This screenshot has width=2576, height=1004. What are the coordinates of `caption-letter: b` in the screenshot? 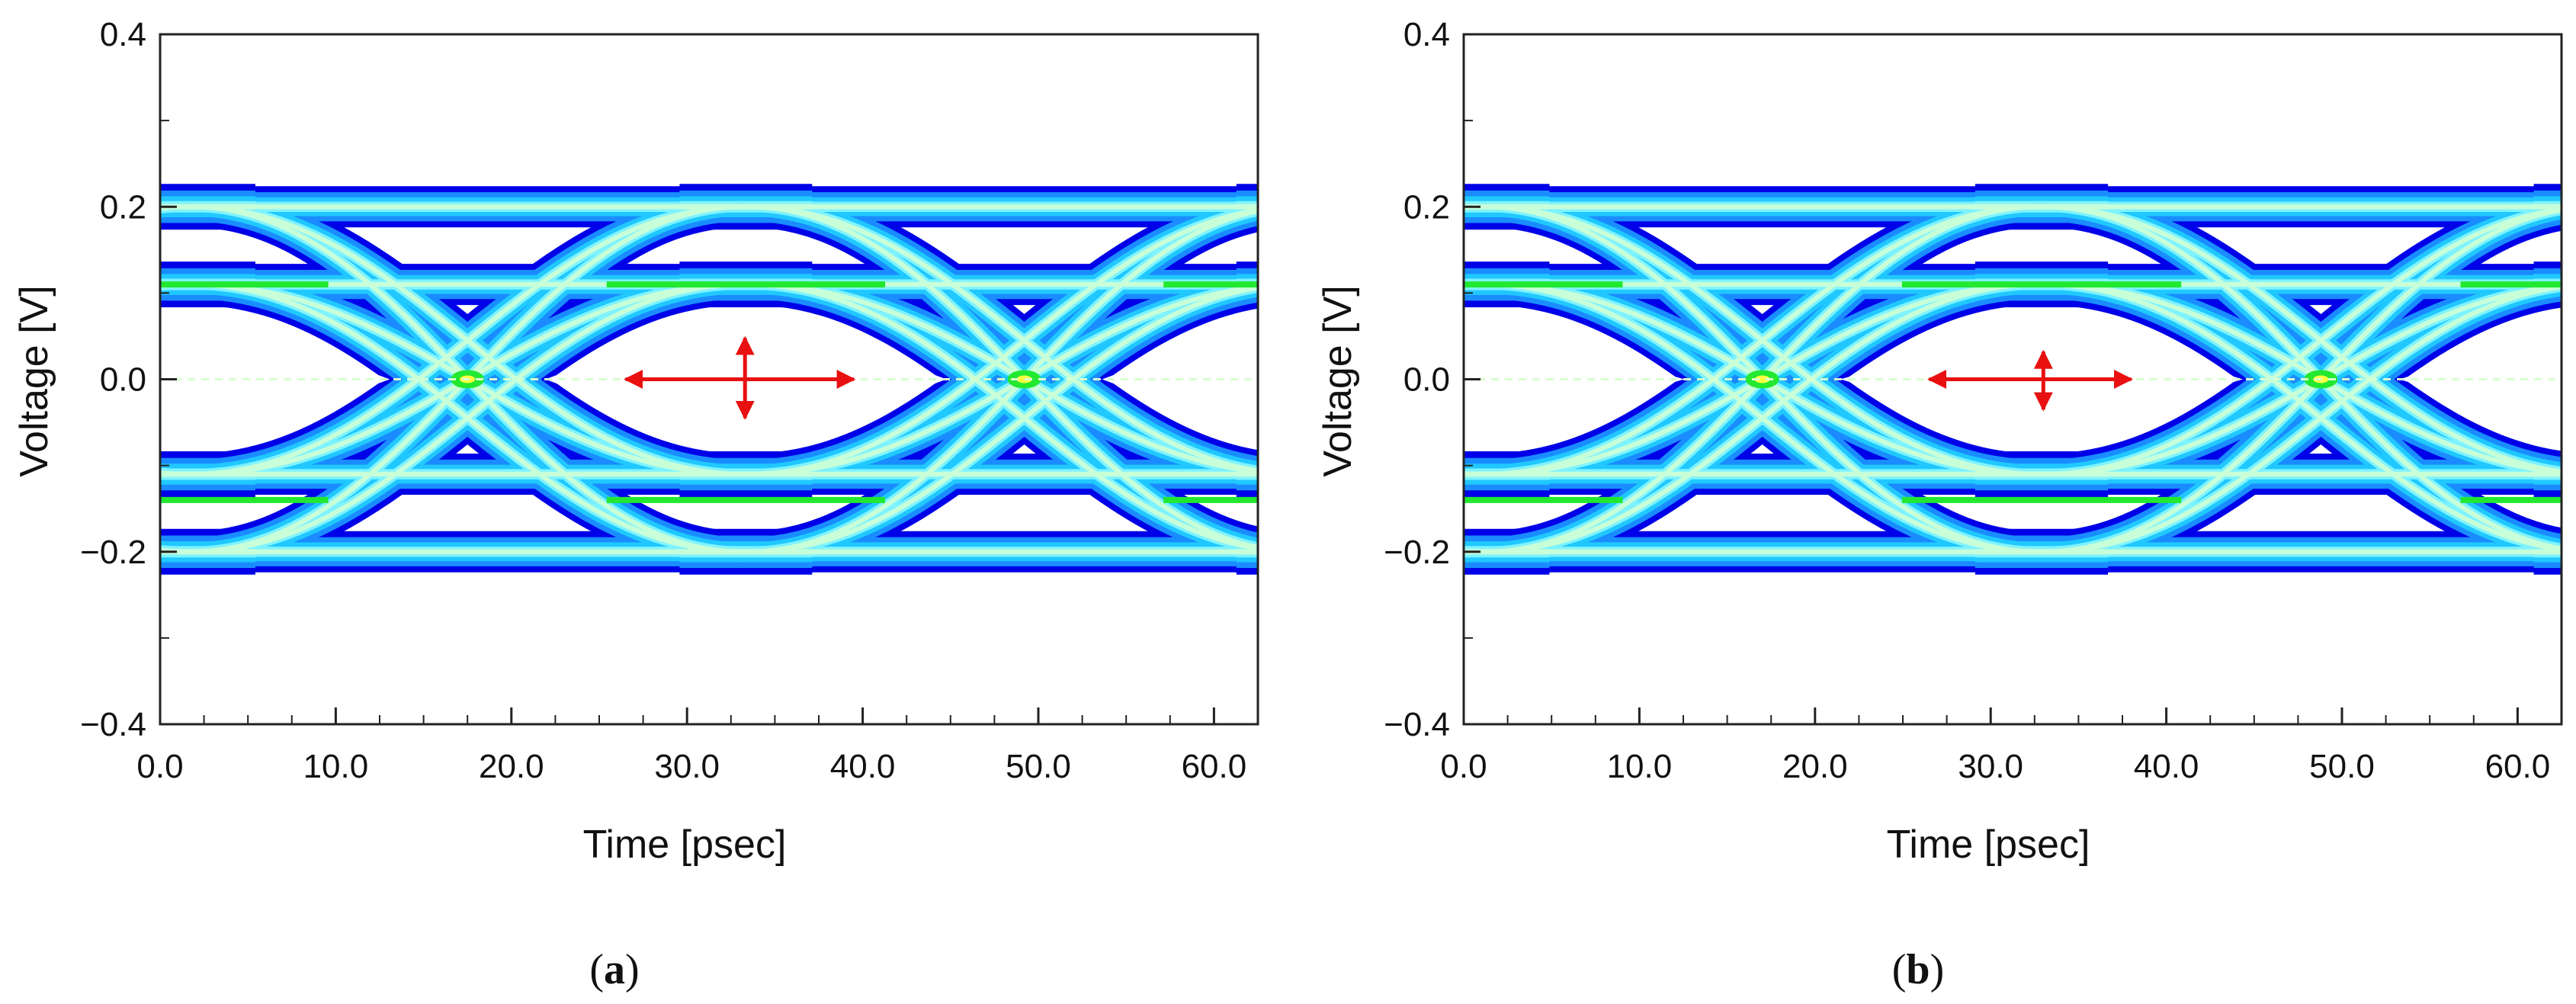 It's located at (1918, 969).